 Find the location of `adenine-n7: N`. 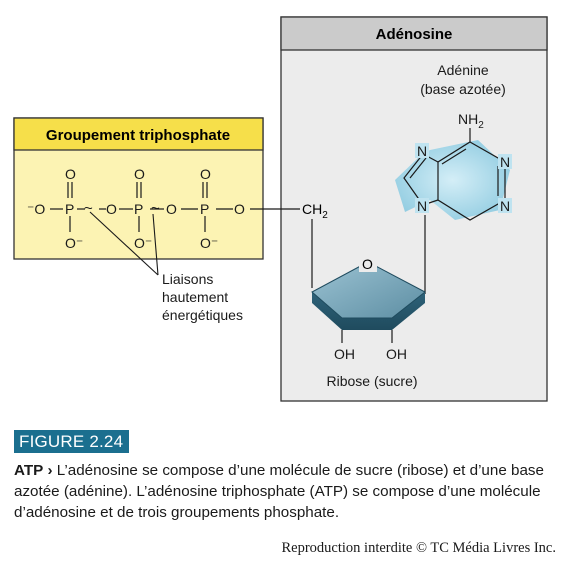

adenine-n7: N is located at coordinates (422, 151).